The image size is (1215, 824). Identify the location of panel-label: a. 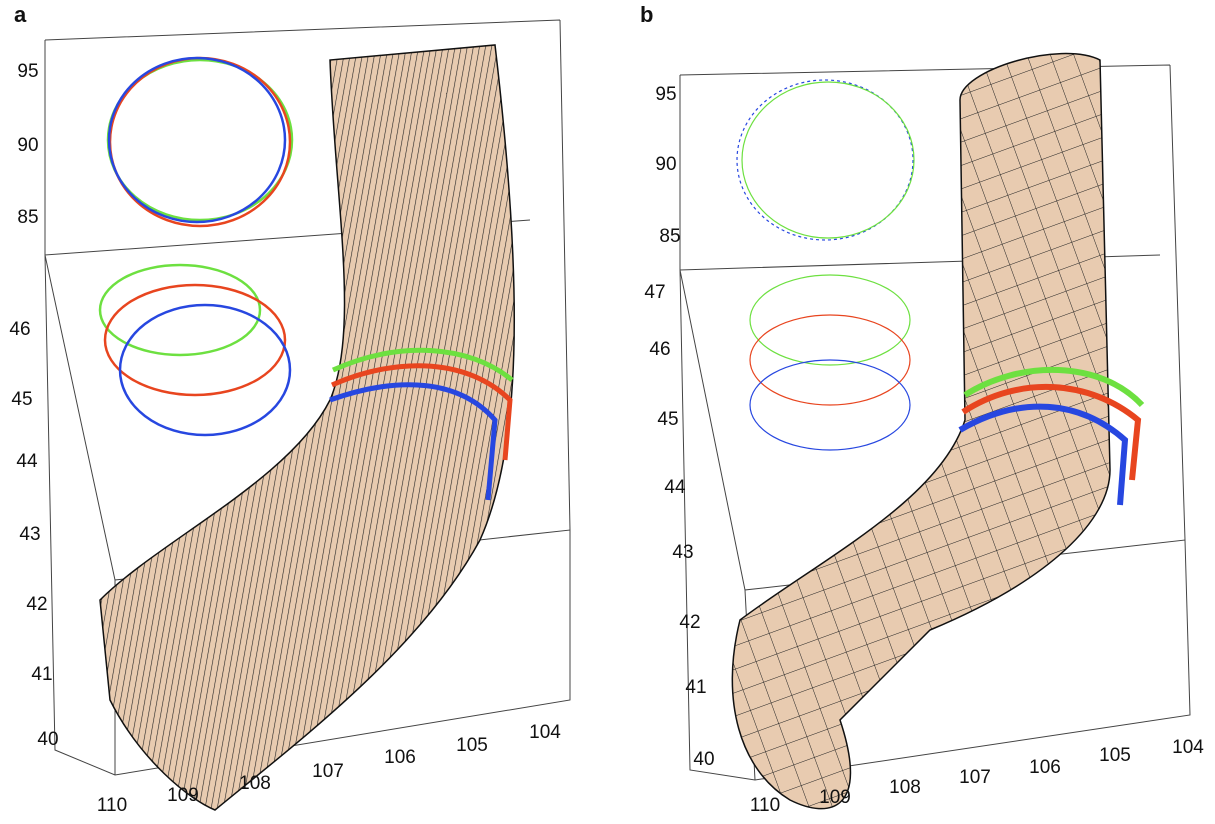
(20, 14).